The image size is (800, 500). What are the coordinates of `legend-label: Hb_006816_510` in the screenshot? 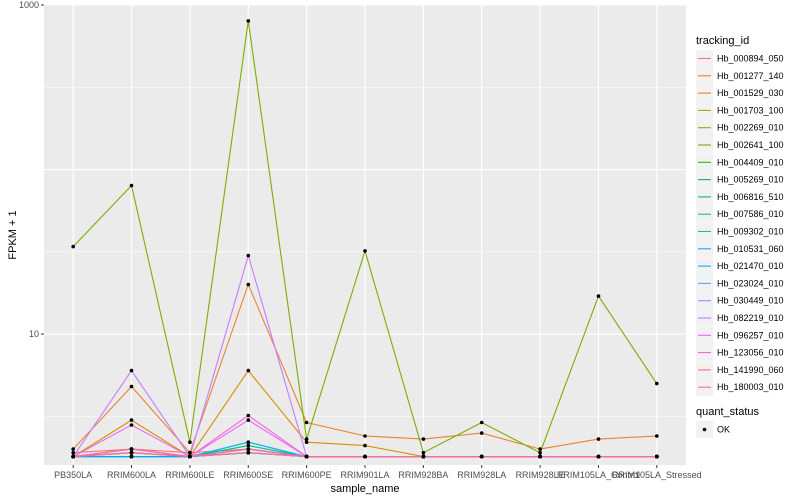 It's located at (750, 197).